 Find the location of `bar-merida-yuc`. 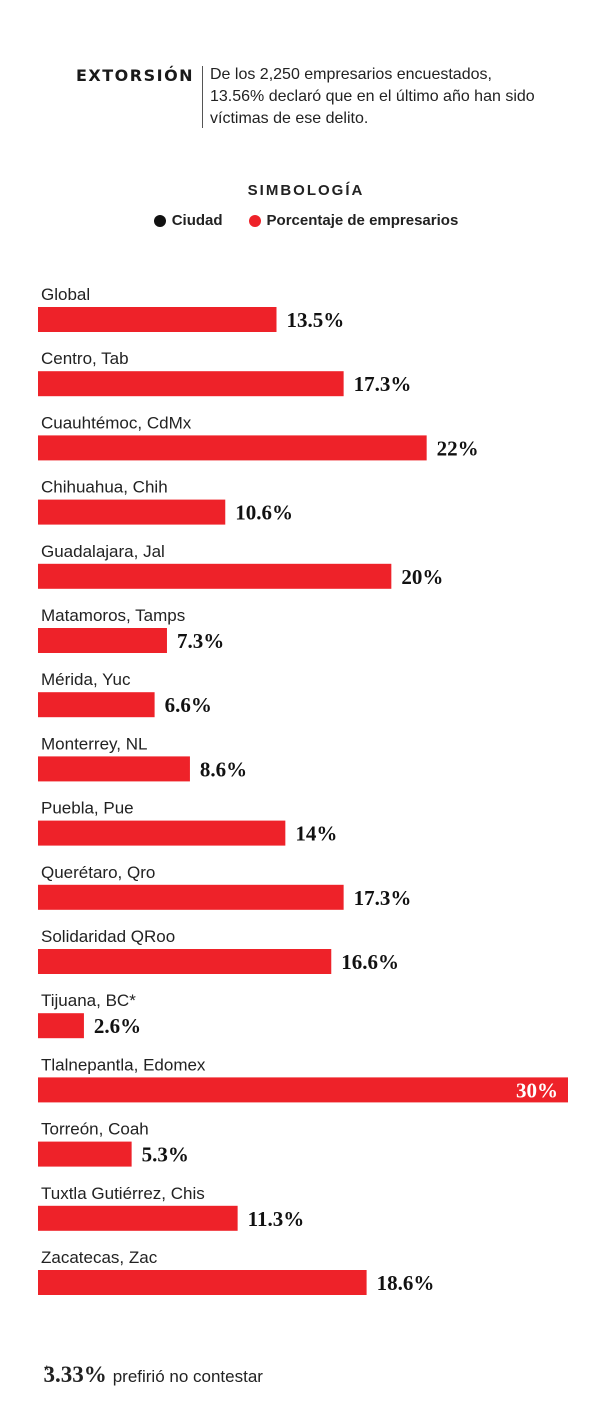

bar-merida-yuc is located at coordinates (96, 705).